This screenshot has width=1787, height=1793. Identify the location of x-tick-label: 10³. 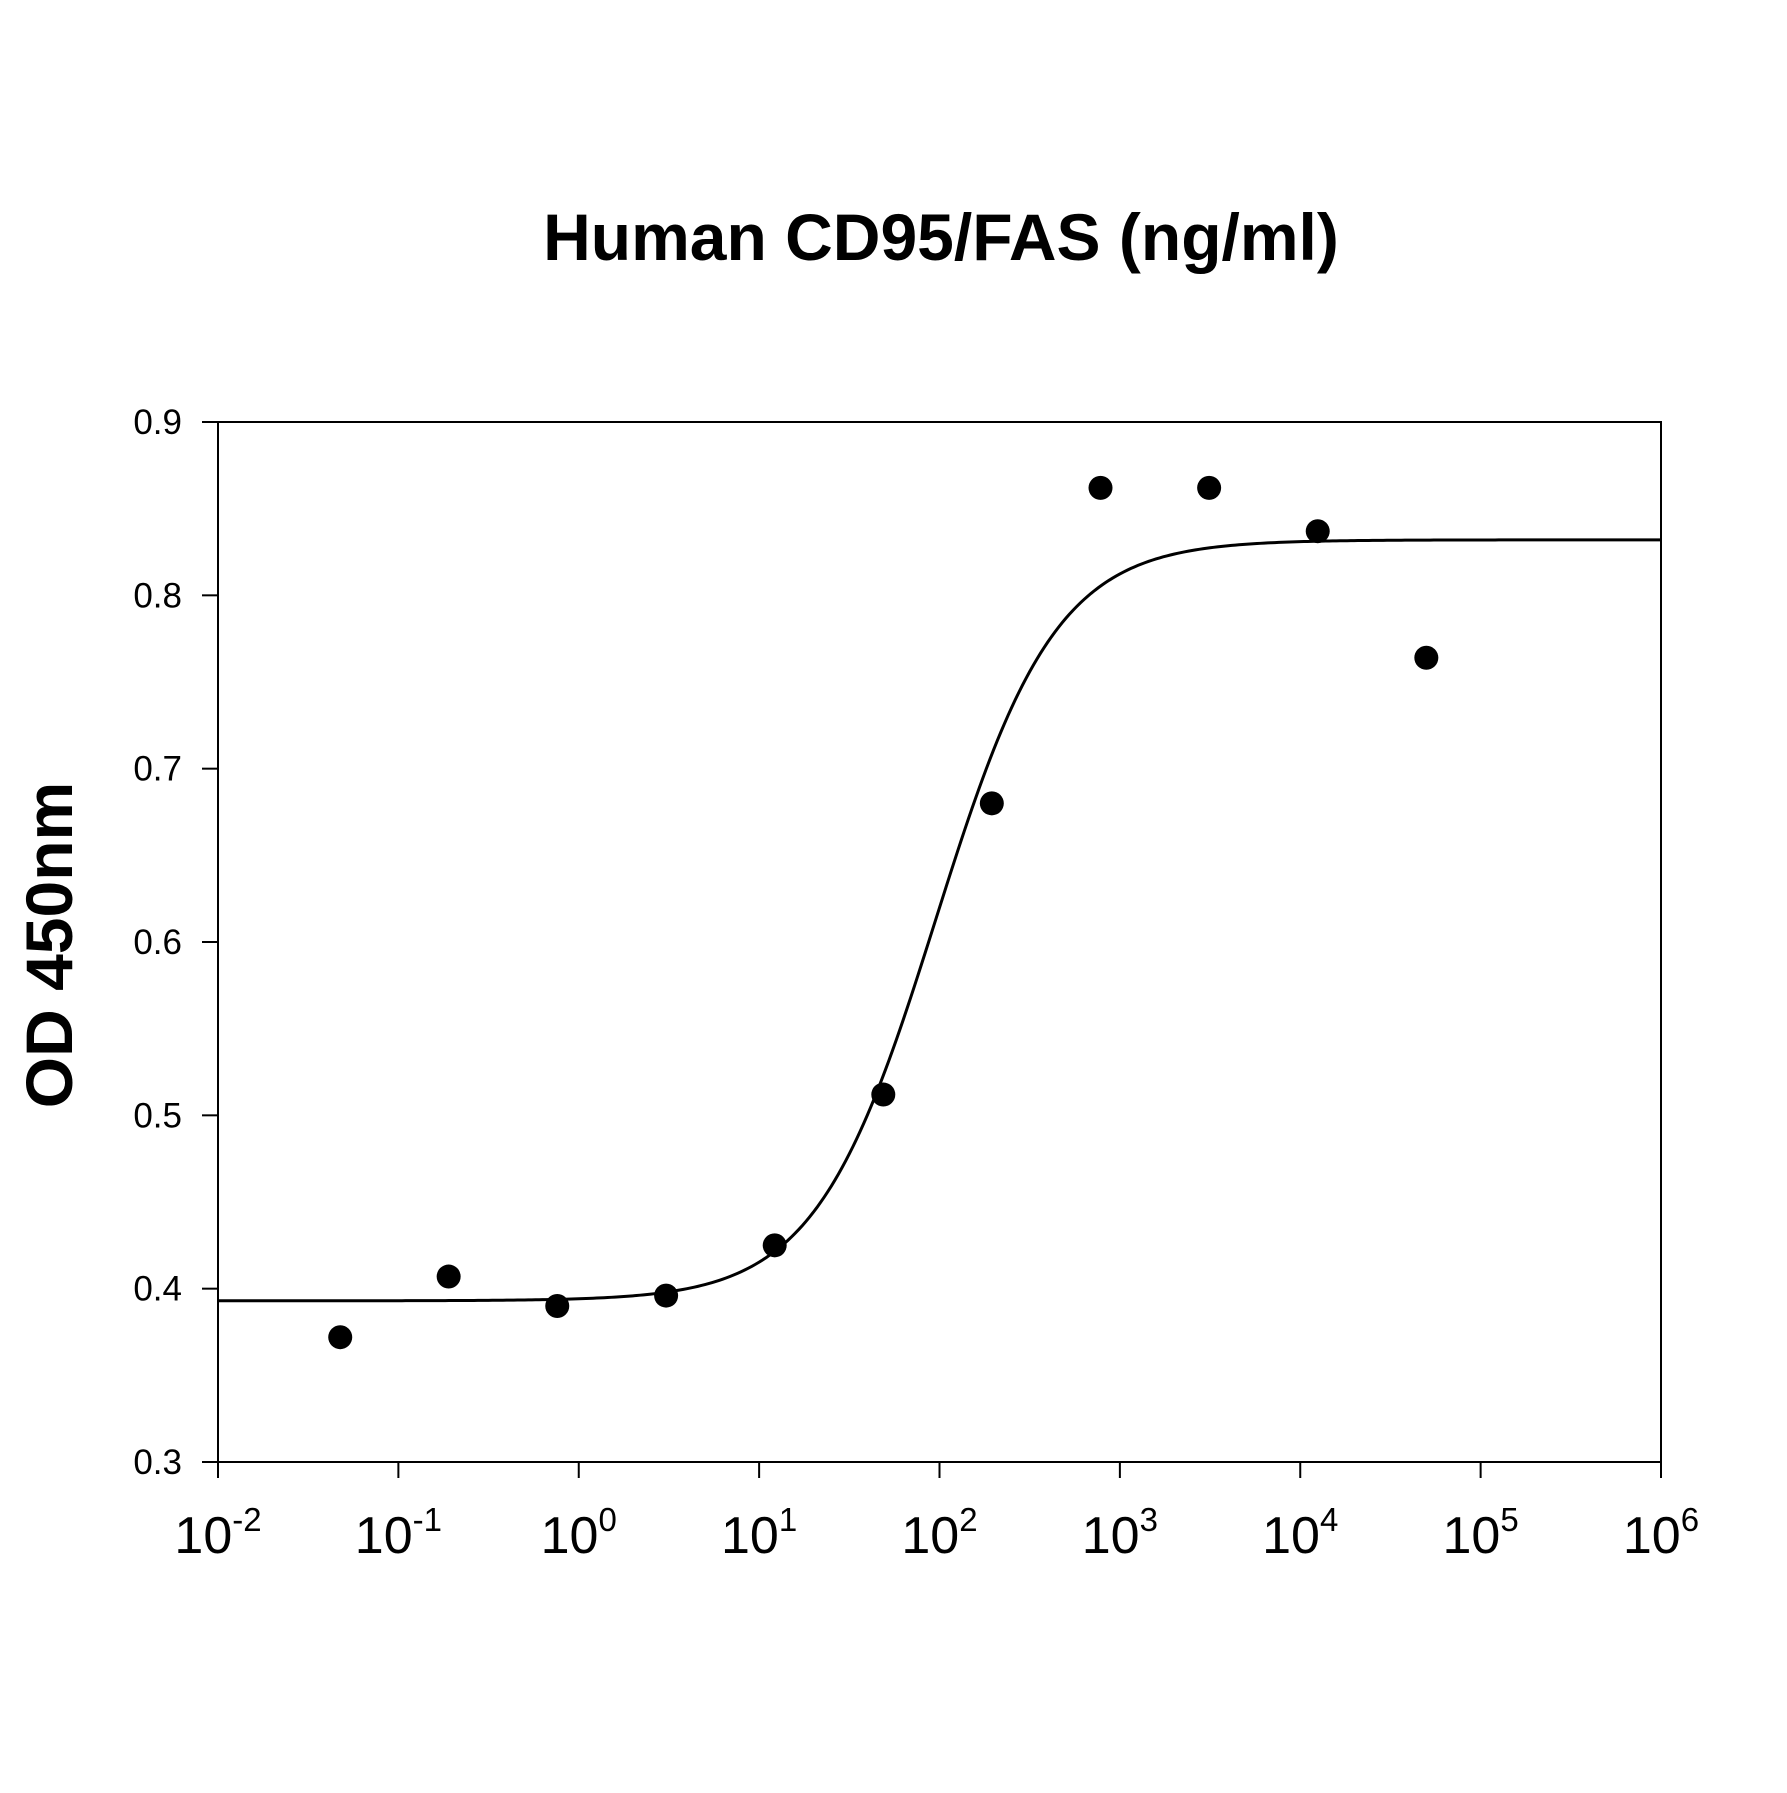
(1120, 1533).